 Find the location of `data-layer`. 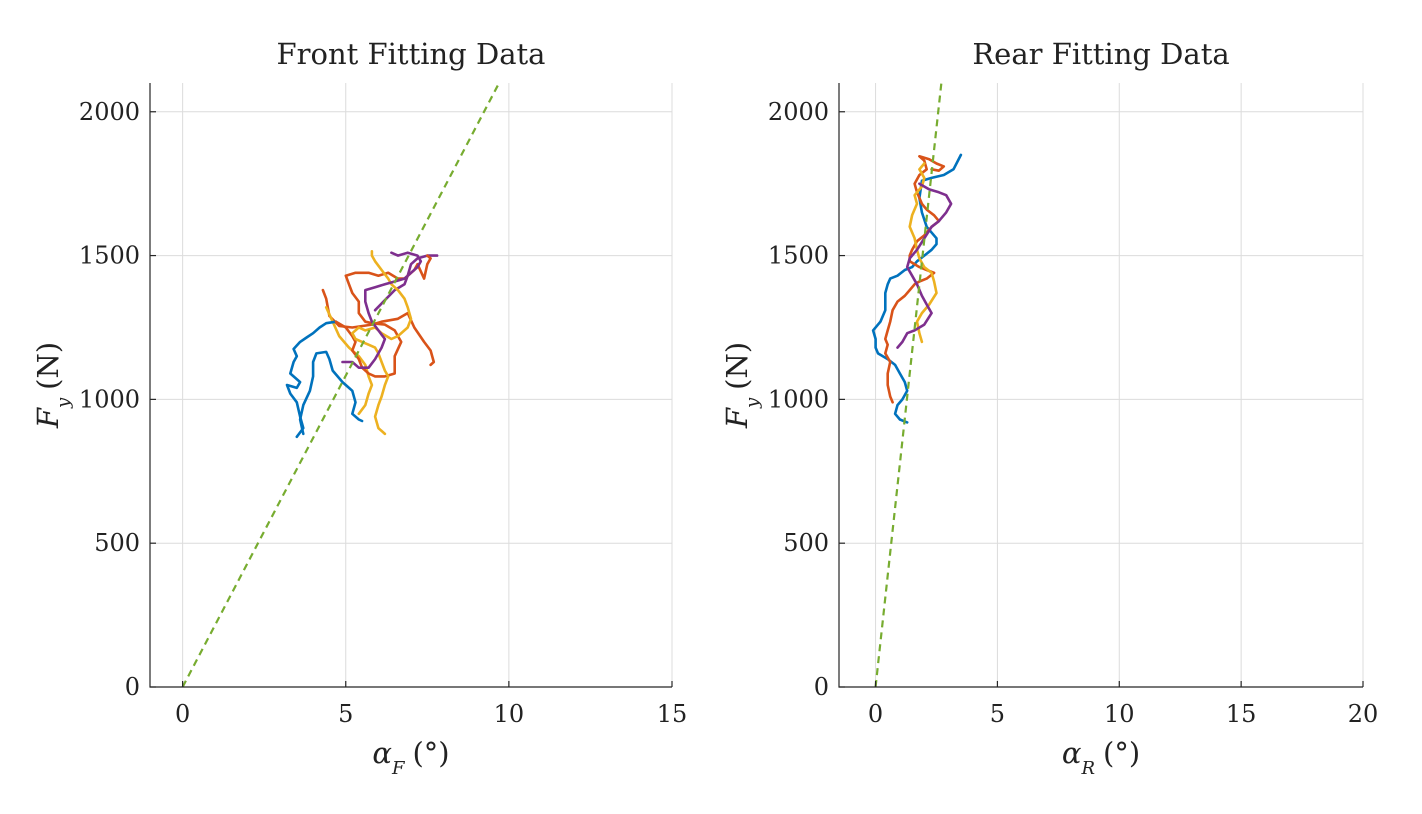

data-layer is located at coordinates (917, 385).